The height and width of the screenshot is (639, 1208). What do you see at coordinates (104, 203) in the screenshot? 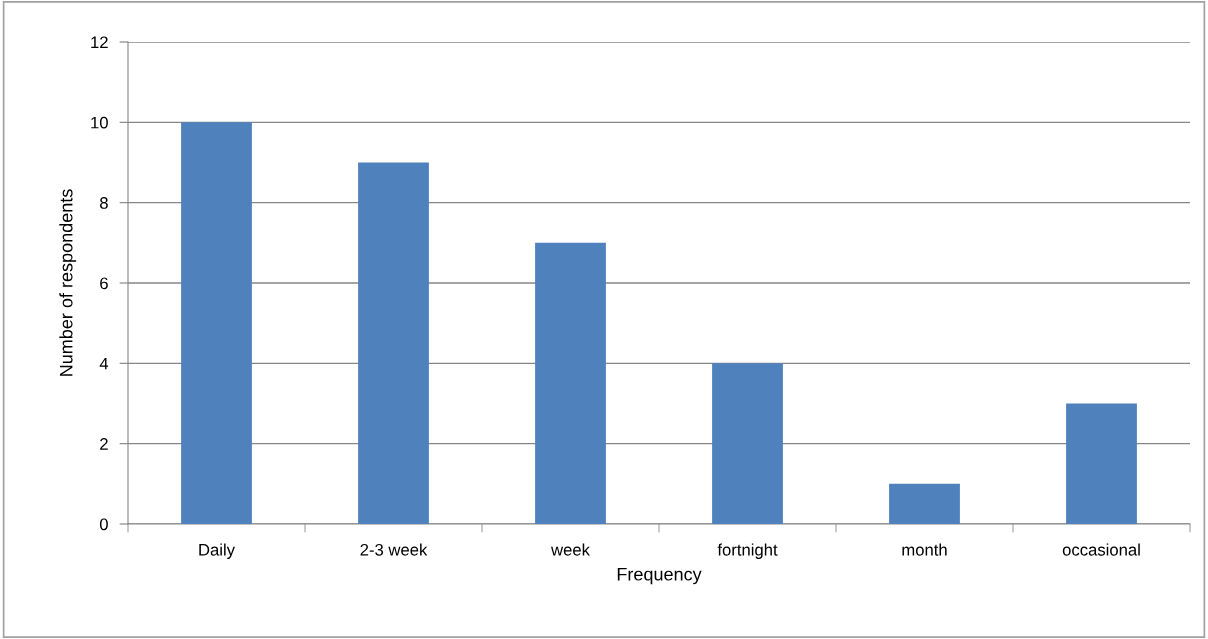
I see `y-tick-label: 8` at bounding box center [104, 203].